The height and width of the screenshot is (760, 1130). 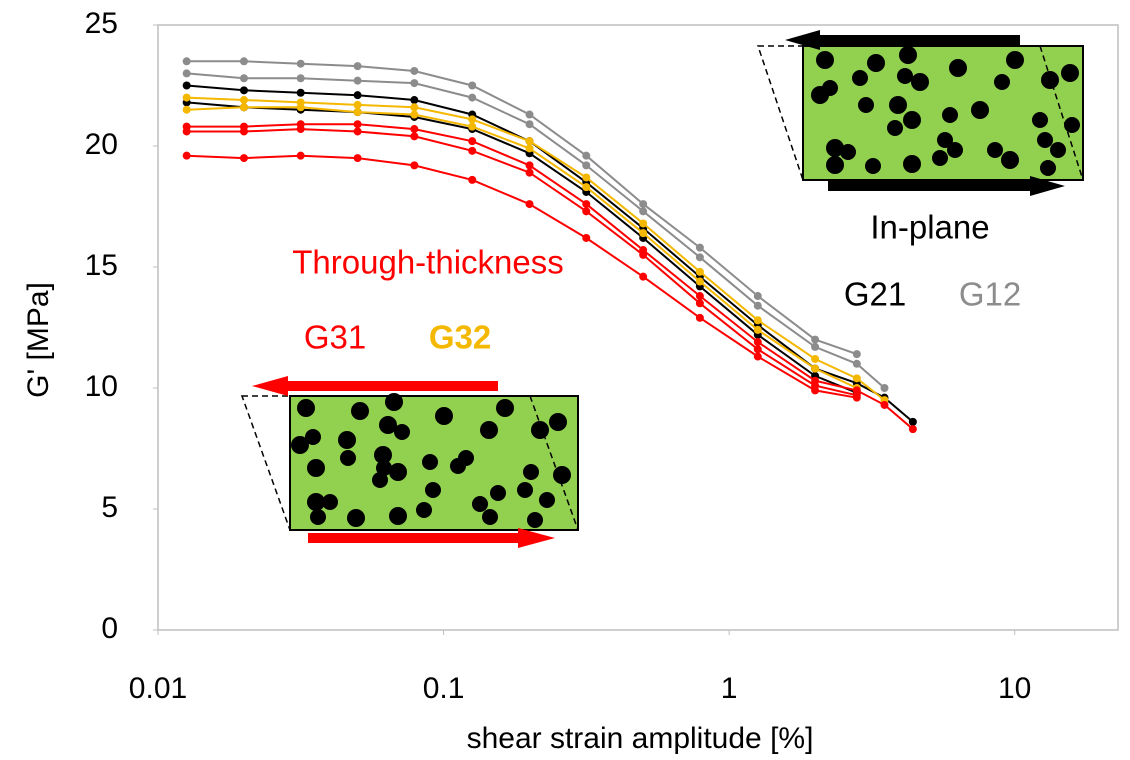 I want to click on x-tick-label: 0.1, so click(x=444, y=688).